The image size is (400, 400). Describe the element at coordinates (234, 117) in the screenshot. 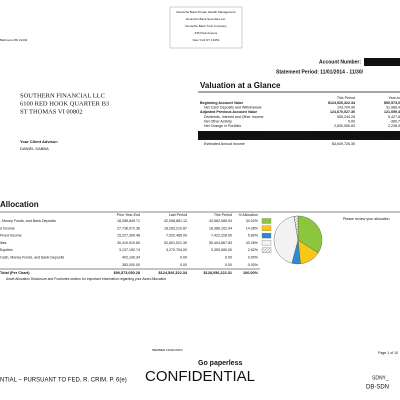

I see `row-label: Dividends, Interest and Other Income` at that location.